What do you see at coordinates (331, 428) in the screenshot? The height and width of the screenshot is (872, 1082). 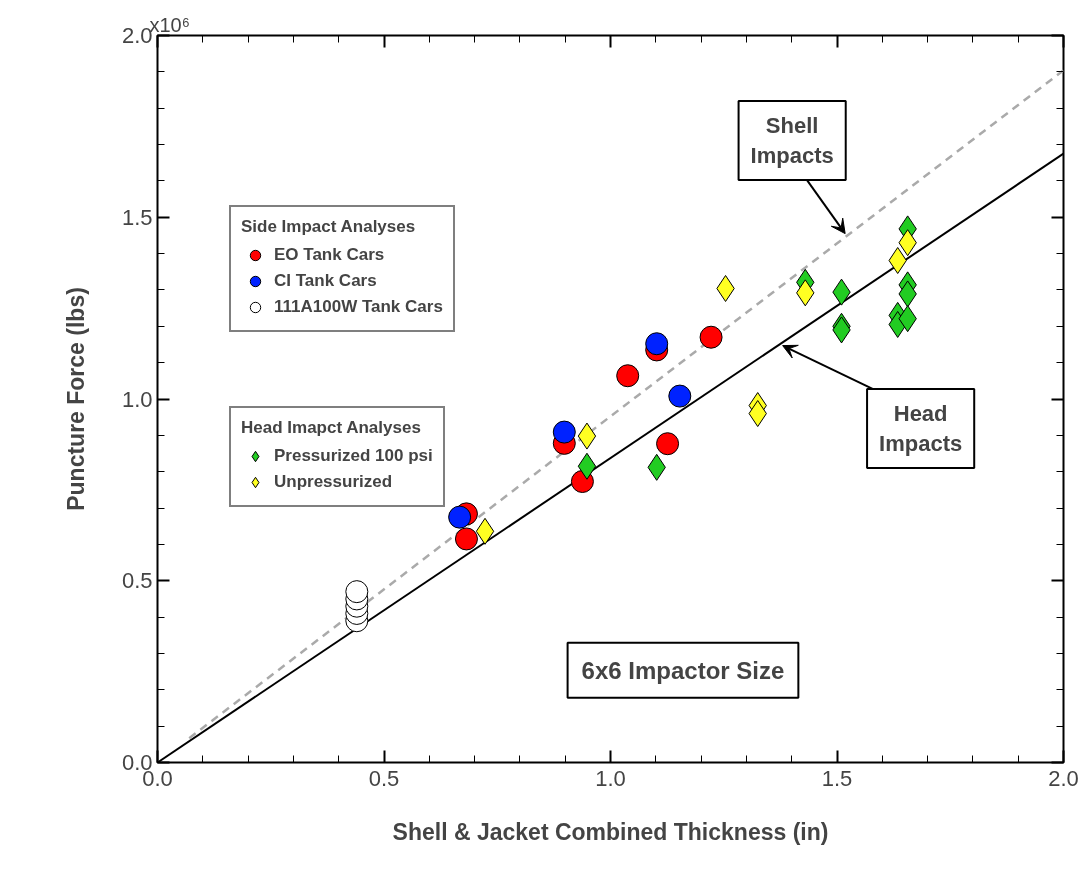 I see `annotation: Head Imapct Analyses` at bounding box center [331, 428].